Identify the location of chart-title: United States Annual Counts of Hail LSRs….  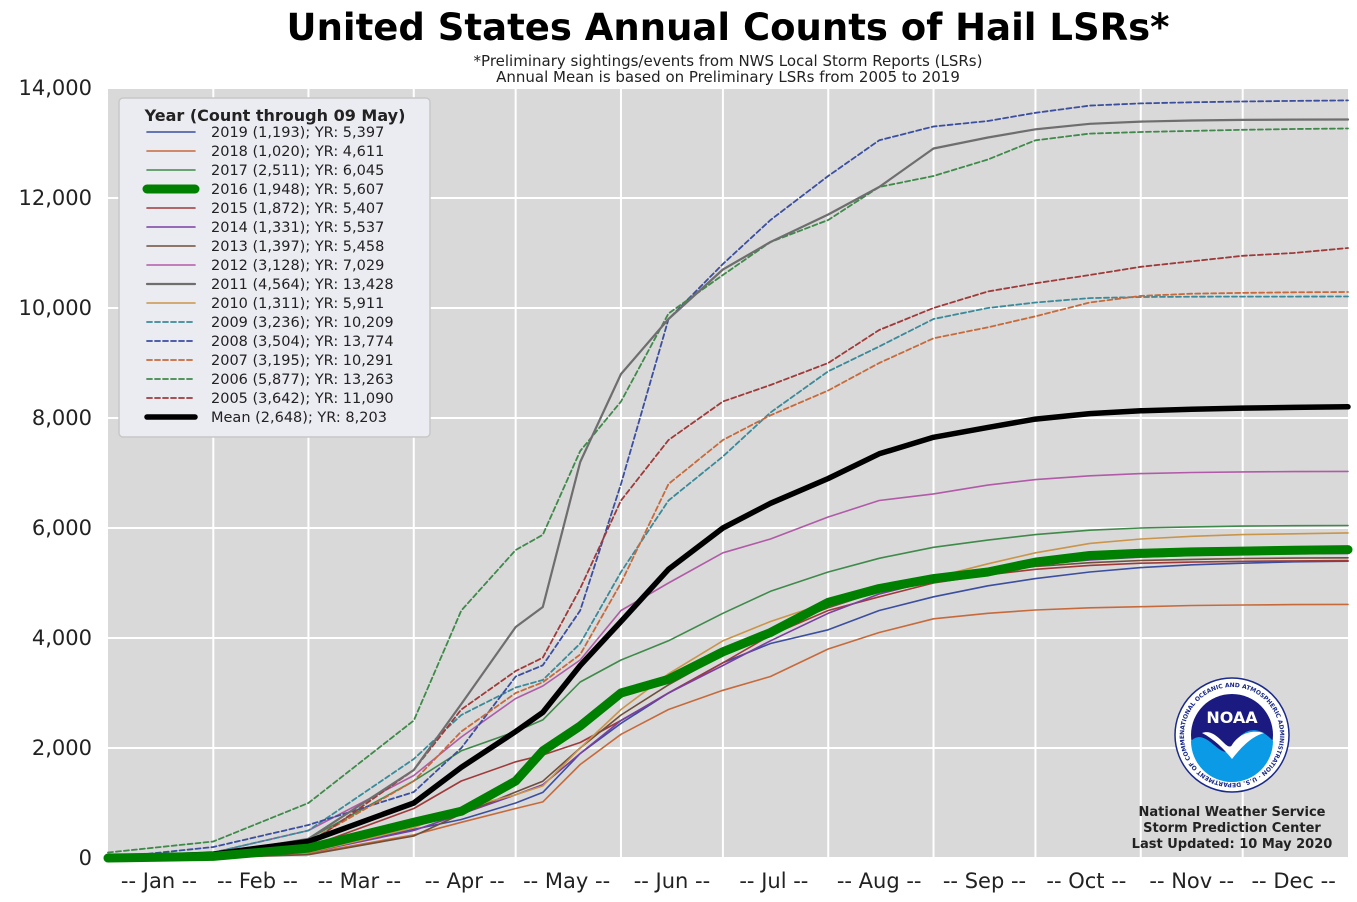
(728, 27).